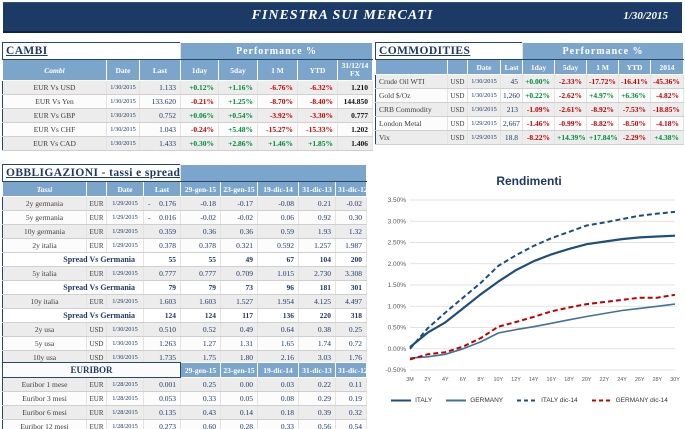 This screenshot has height=429, width=685. I want to click on hist-value: 0.64, so click(278, 329).